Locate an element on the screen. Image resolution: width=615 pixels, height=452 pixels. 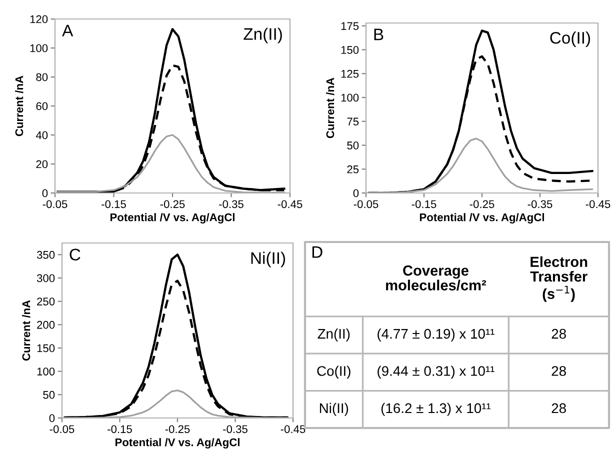
text: Electron Transfer (s$^{−1}$) is located at coordinates (559, 279).